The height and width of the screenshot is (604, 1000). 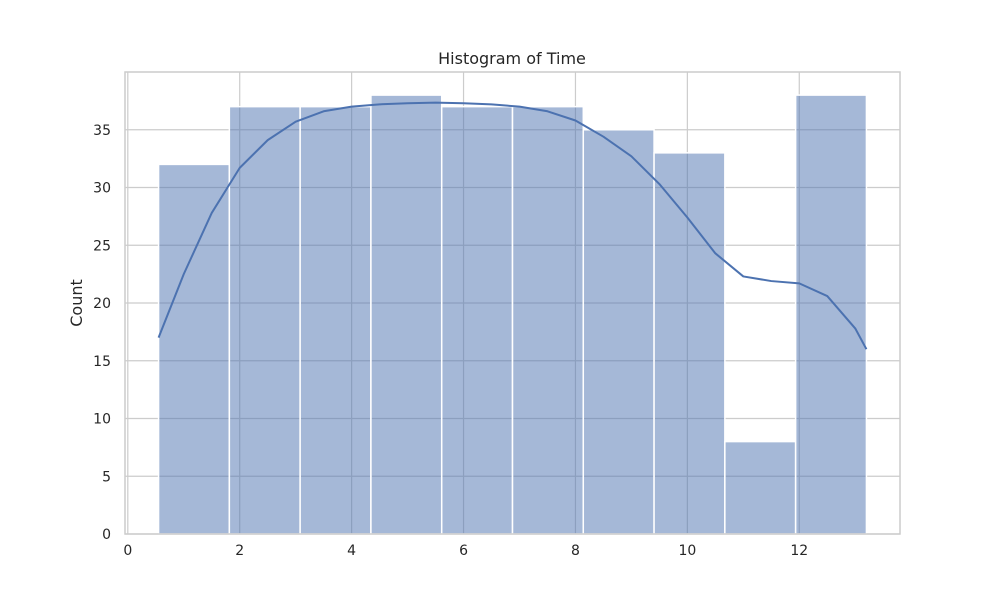 What do you see at coordinates (76, 303) in the screenshot?
I see `y-axis-label: Count` at bounding box center [76, 303].